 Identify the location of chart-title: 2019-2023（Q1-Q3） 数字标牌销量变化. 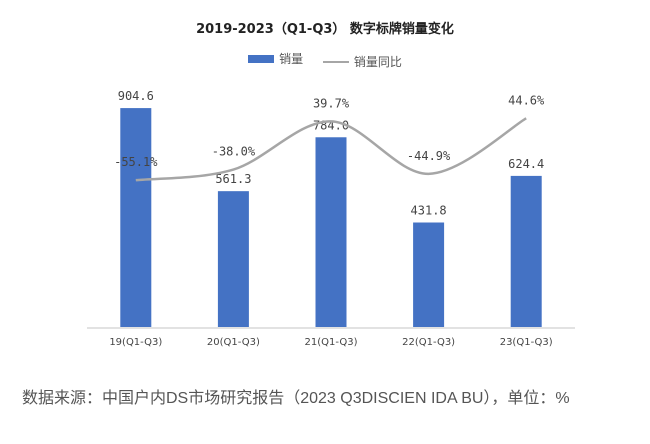
(325, 29).